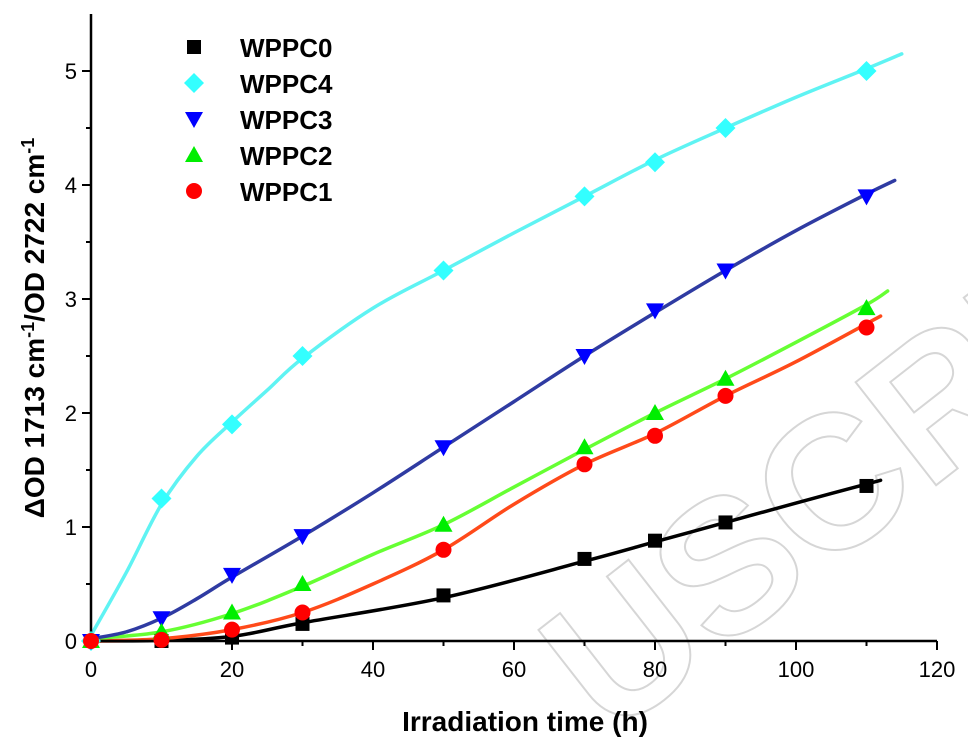 The width and height of the screenshot is (968, 740). I want to click on legend-label-wppc4: WPPC4, so click(286, 84).